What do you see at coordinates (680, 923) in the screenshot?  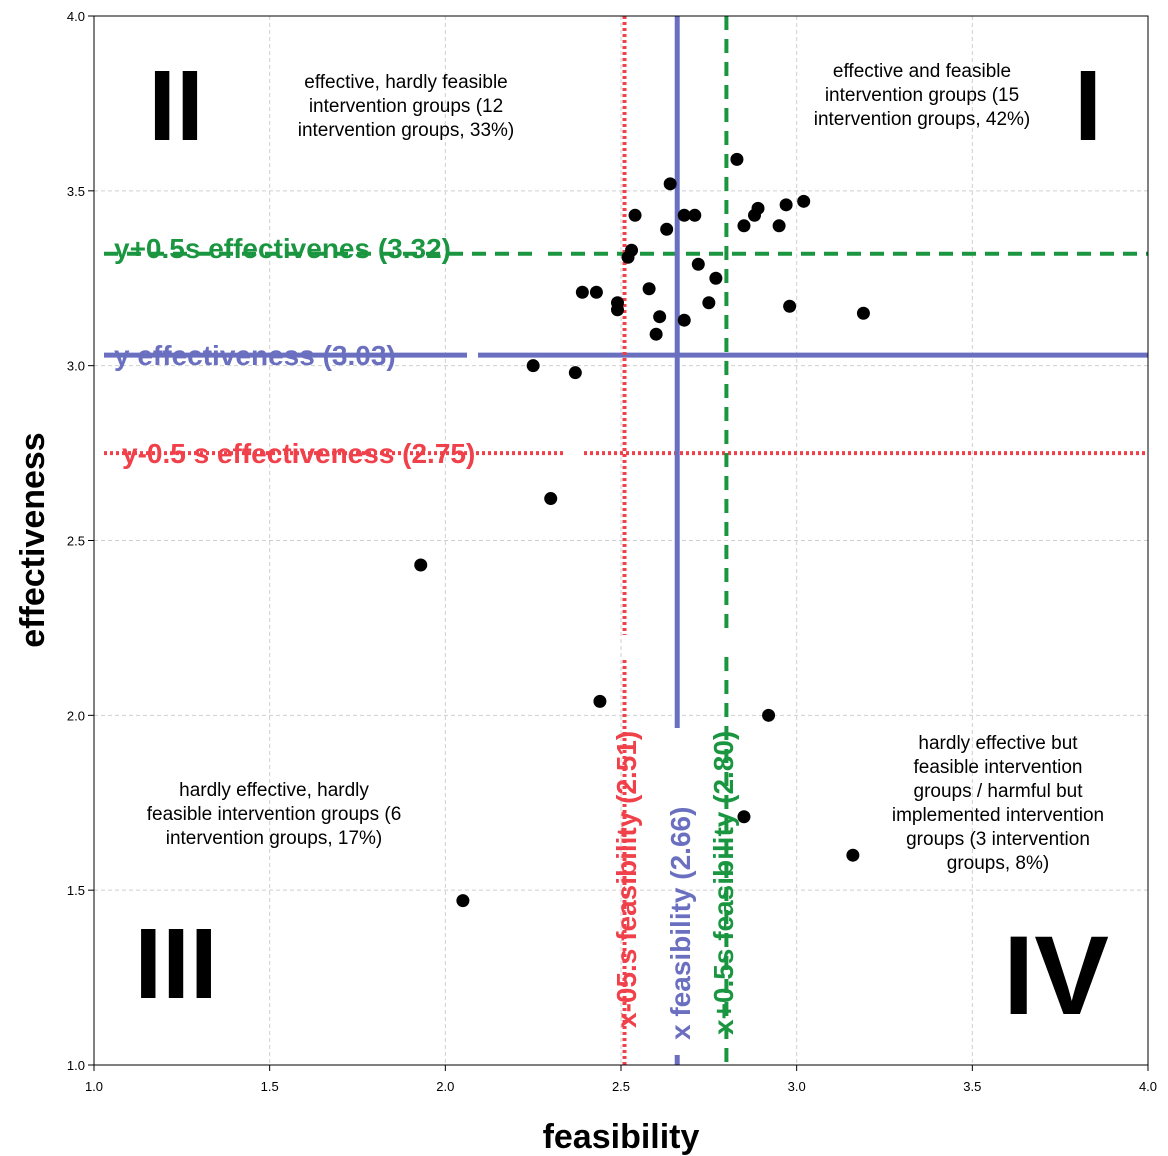 I see `reference-line-label: x feasibility (2.66)` at bounding box center [680, 923].